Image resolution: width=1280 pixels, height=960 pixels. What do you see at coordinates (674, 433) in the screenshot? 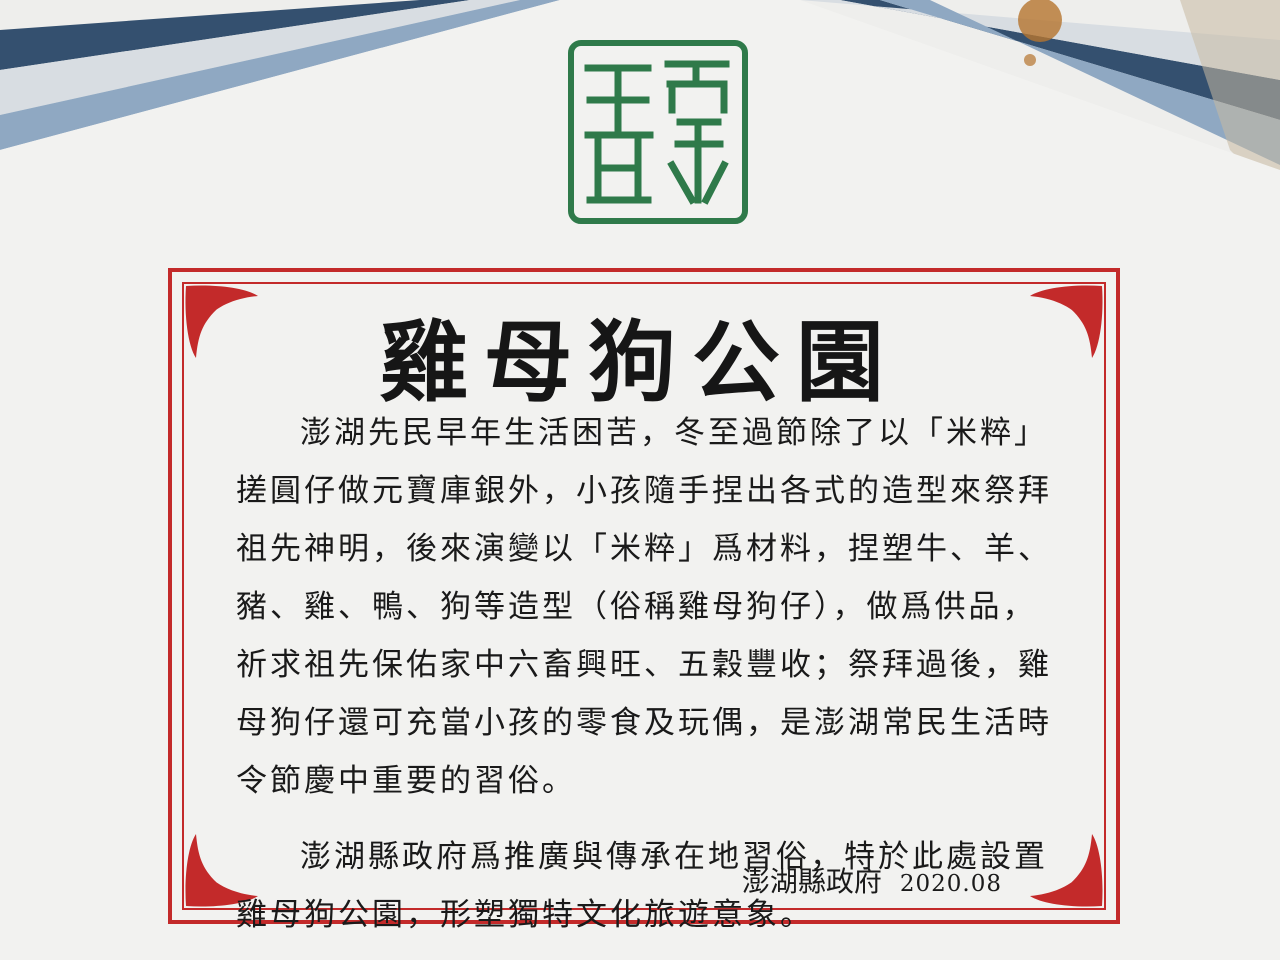
I see `body-line: 澎湖先民早年生活困苦，冬至過節除了以「米粹」` at bounding box center [674, 433].